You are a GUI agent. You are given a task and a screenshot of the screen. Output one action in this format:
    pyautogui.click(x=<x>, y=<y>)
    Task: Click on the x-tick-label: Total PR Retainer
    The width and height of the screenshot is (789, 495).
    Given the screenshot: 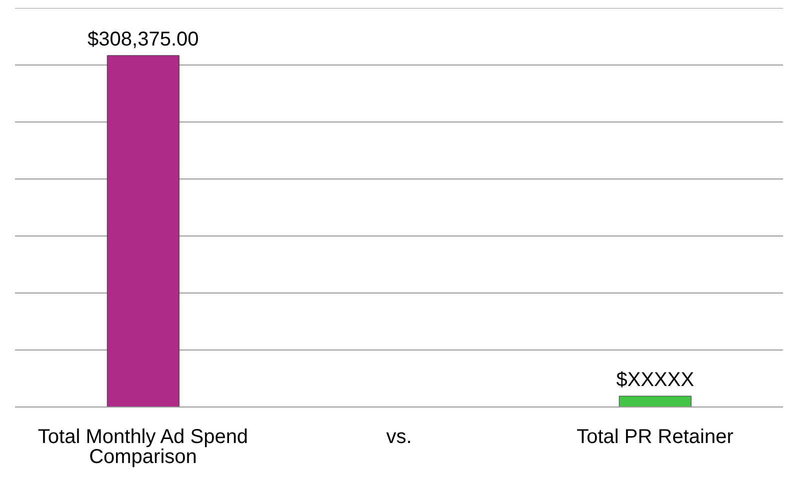 What is the action you would take?
    pyautogui.click(x=655, y=437)
    